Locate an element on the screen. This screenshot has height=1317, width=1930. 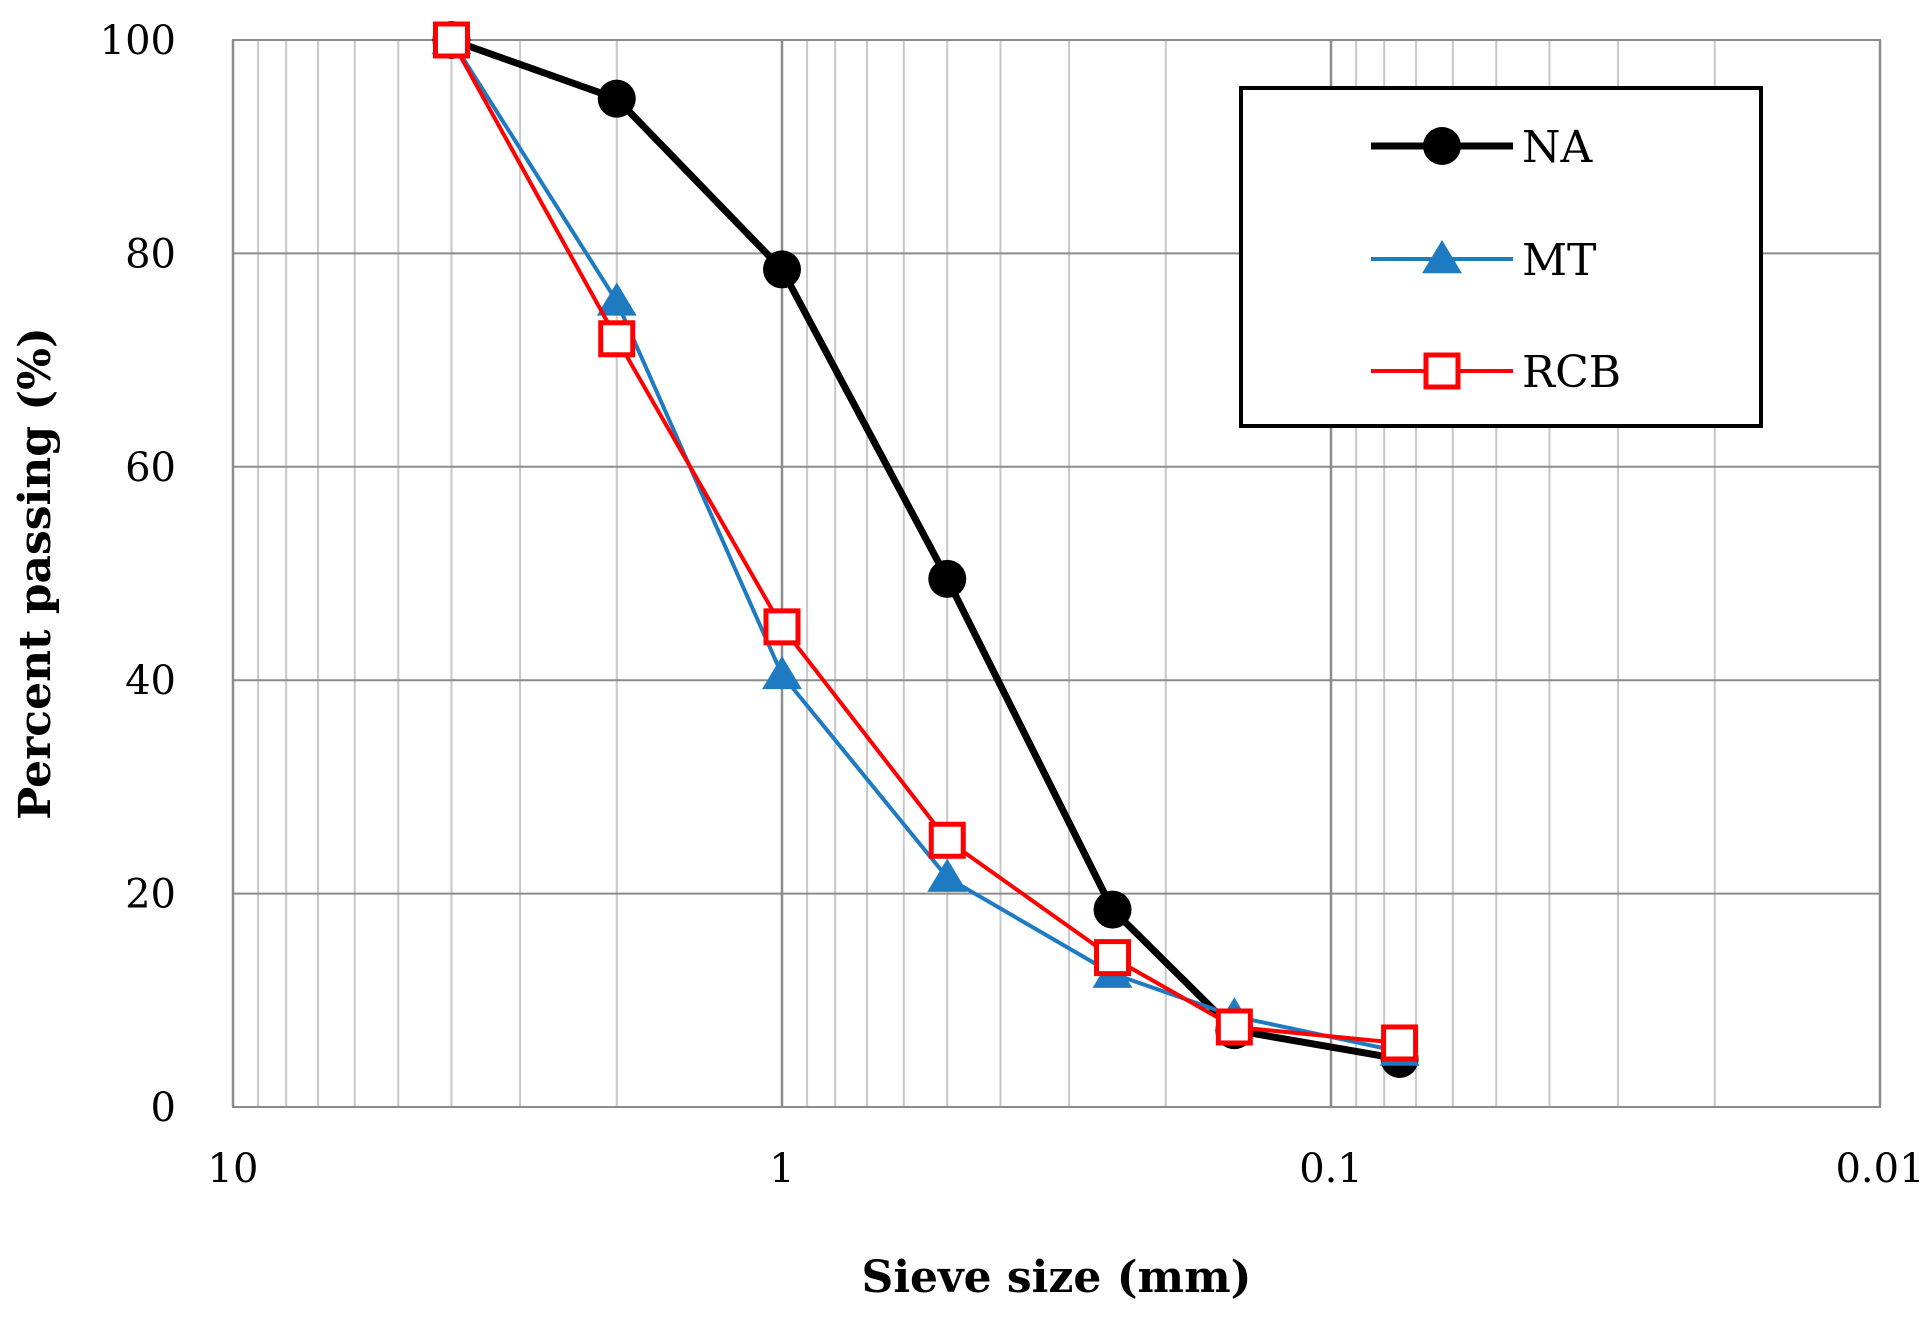
legend-marker-rcb is located at coordinates (1442, 371).